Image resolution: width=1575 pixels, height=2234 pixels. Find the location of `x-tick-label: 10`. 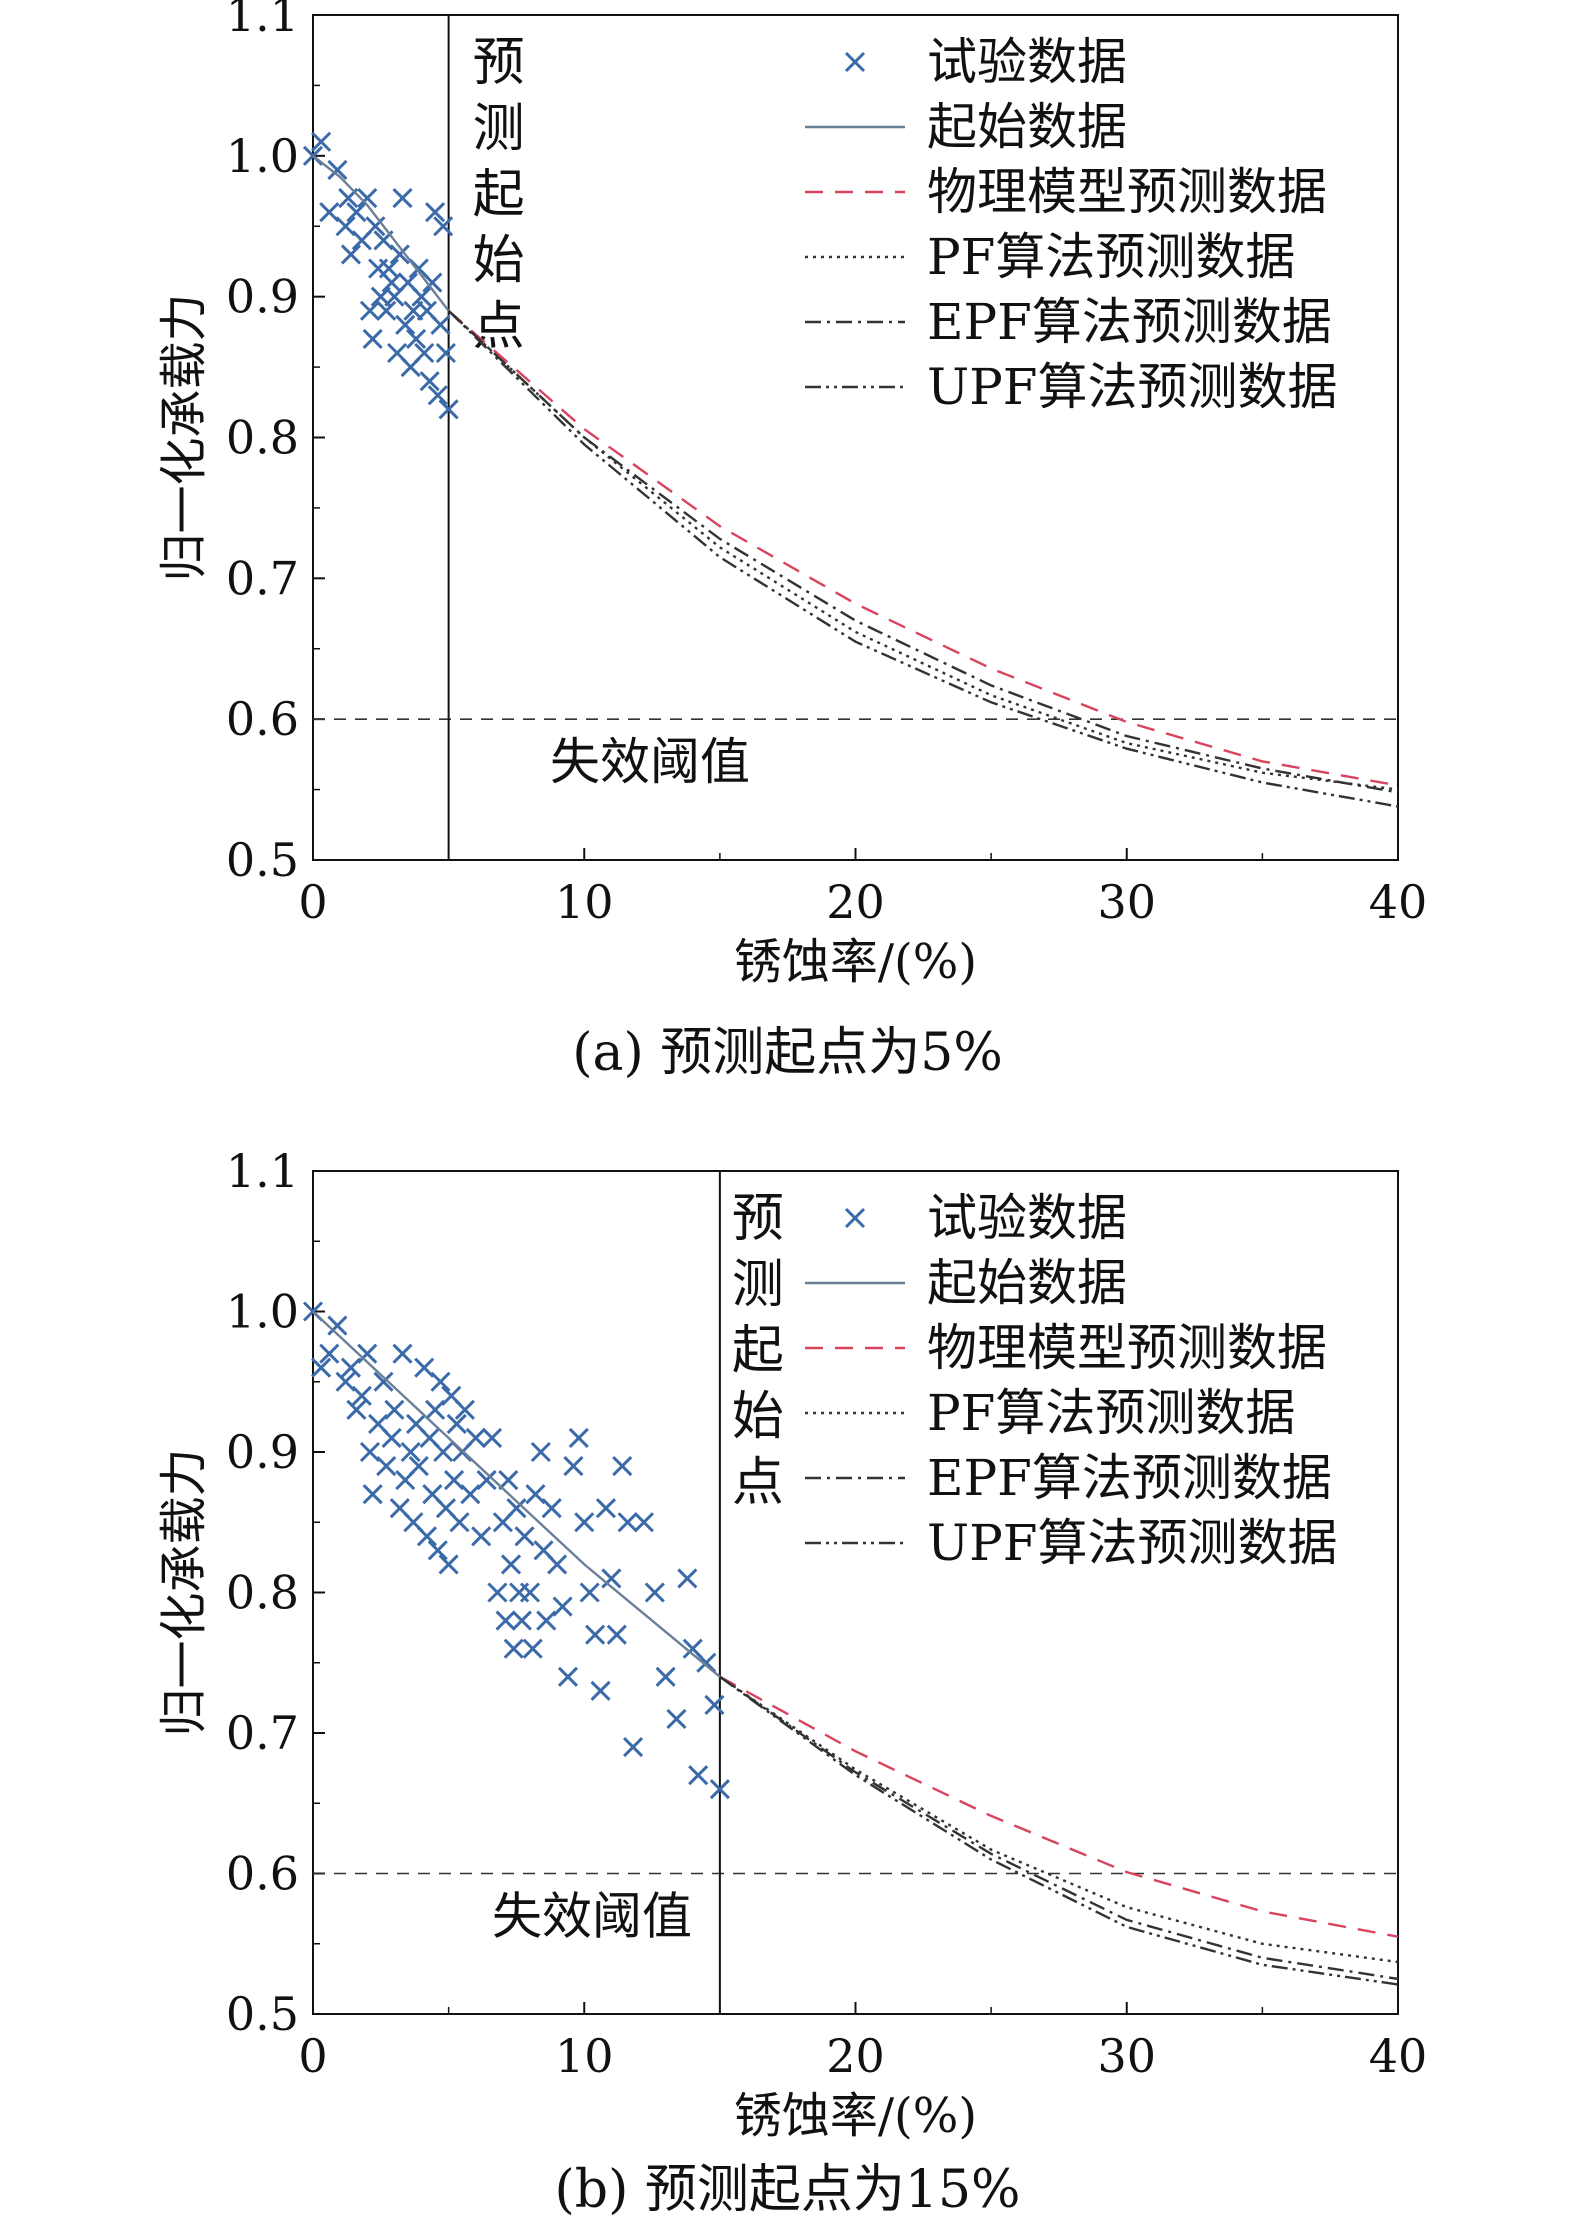

x-tick-label: 10 is located at coordinates (584, 902).